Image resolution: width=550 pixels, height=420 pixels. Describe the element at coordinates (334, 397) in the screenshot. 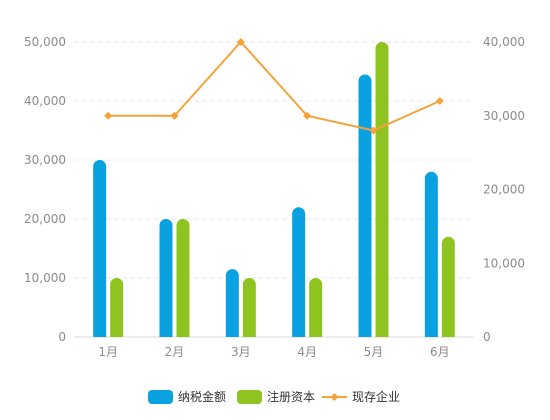

I see `legend-swatch-marker` at that location.